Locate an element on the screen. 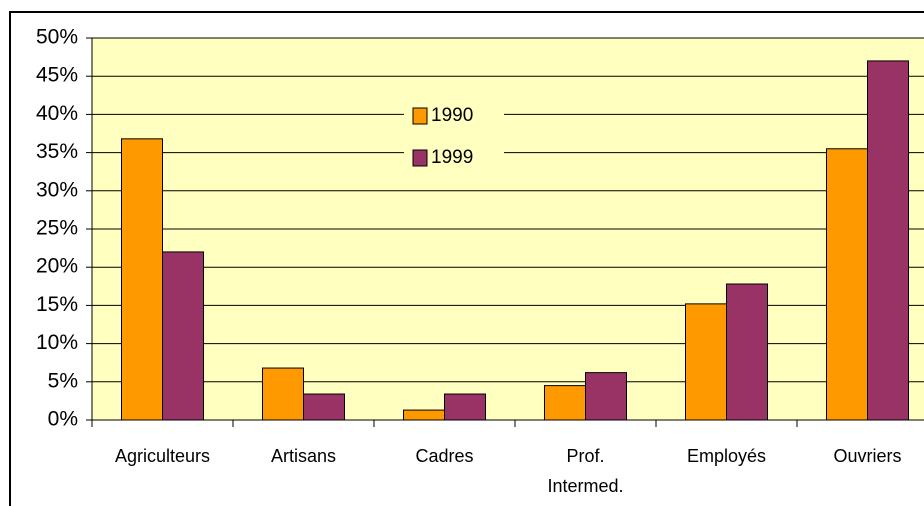 The width and height of the screenshot is (924, 506). y-tick-label: 20% is located at coordinates (57, 266).